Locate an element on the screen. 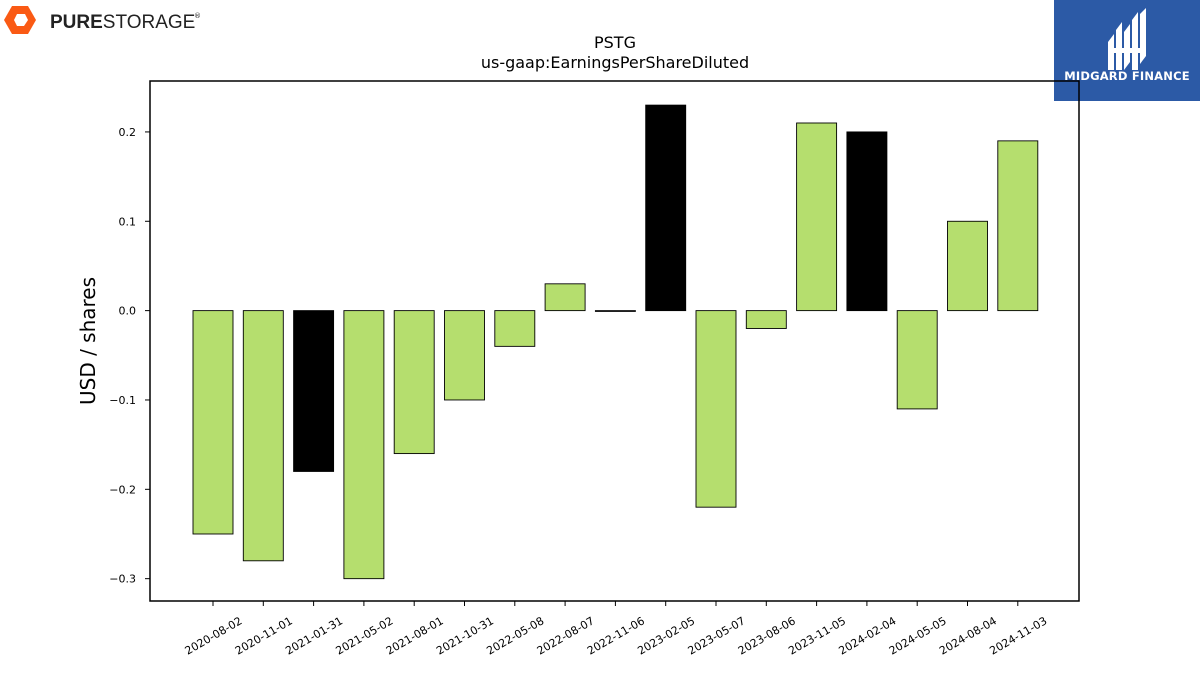 Image resolution: width=1200 pixels, height=675 pixels. svg-text: PURESTORAGE is located at coordinates (122, 22).